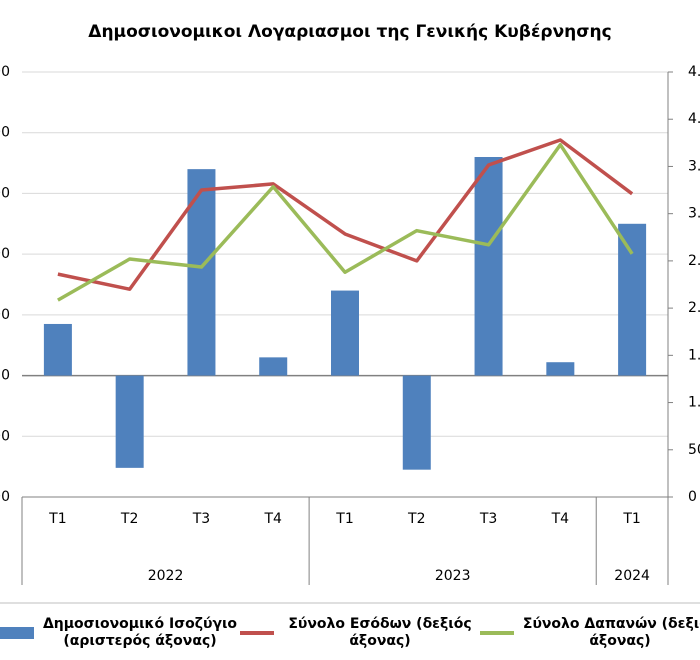  What do you see at coordinates (632, 576) in the screenshot?
I see `x-group-label: 2024` at bounding box center [632, 576].